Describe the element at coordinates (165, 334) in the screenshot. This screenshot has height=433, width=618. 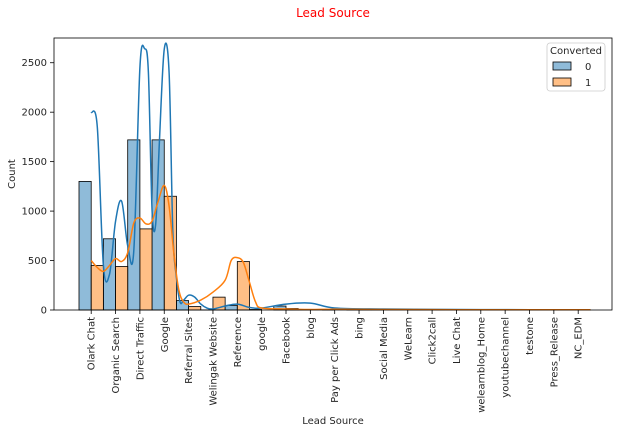
I see `x-tick-label: Google` at that location.